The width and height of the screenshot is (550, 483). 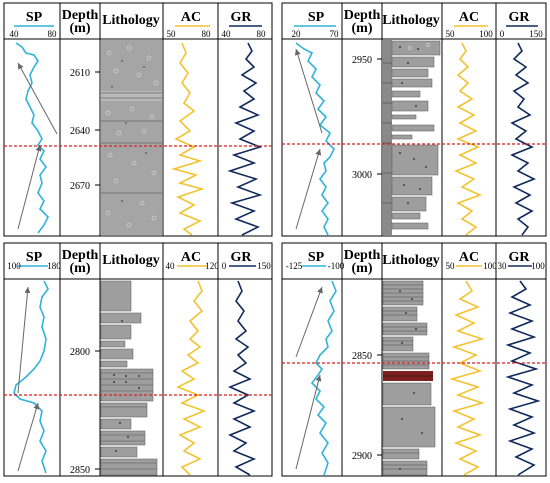 I want to click on sp-scale-min: 20, so click(x=297, y=34).